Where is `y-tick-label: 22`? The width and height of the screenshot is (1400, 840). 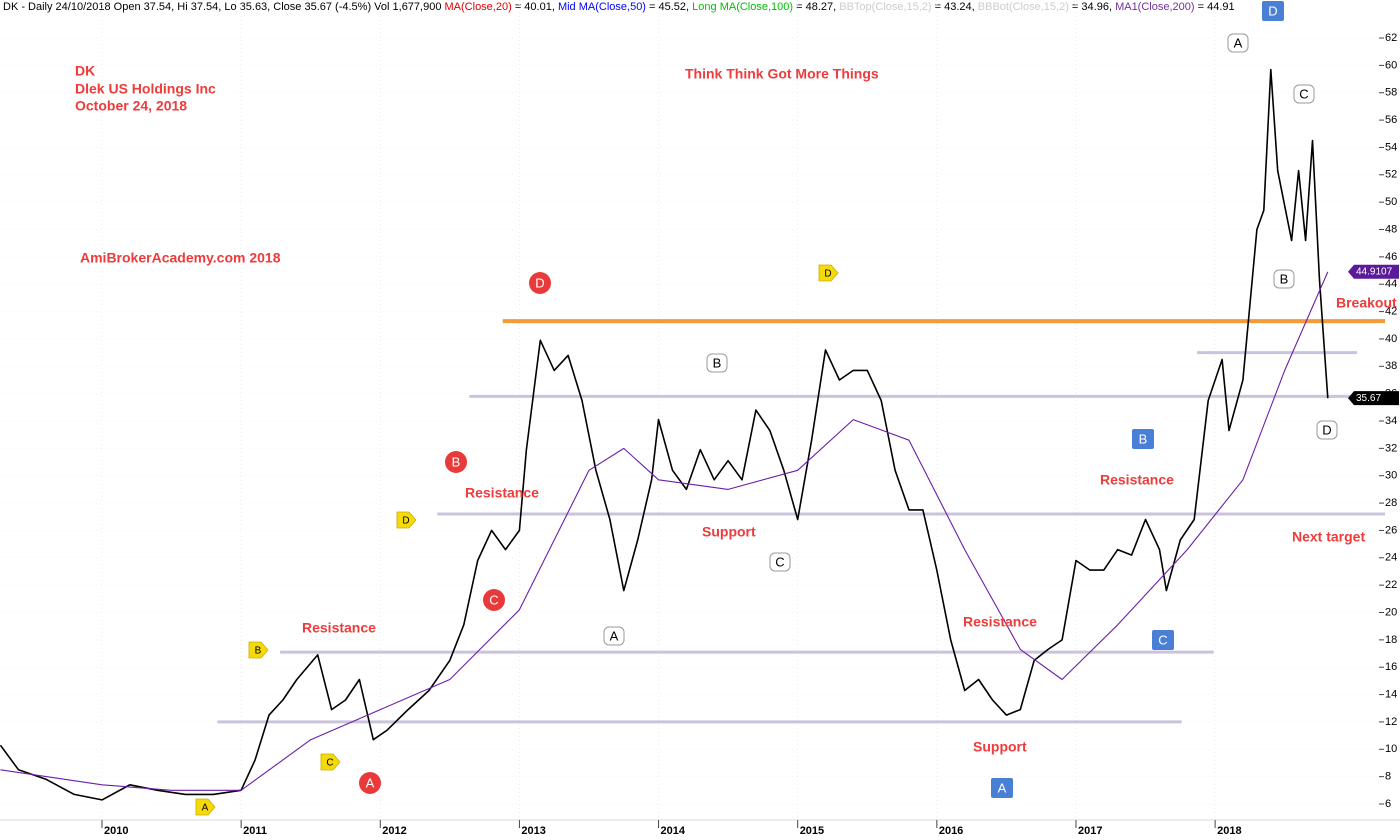 y-tick-label: 22 is located at coordinates (1391, 585).